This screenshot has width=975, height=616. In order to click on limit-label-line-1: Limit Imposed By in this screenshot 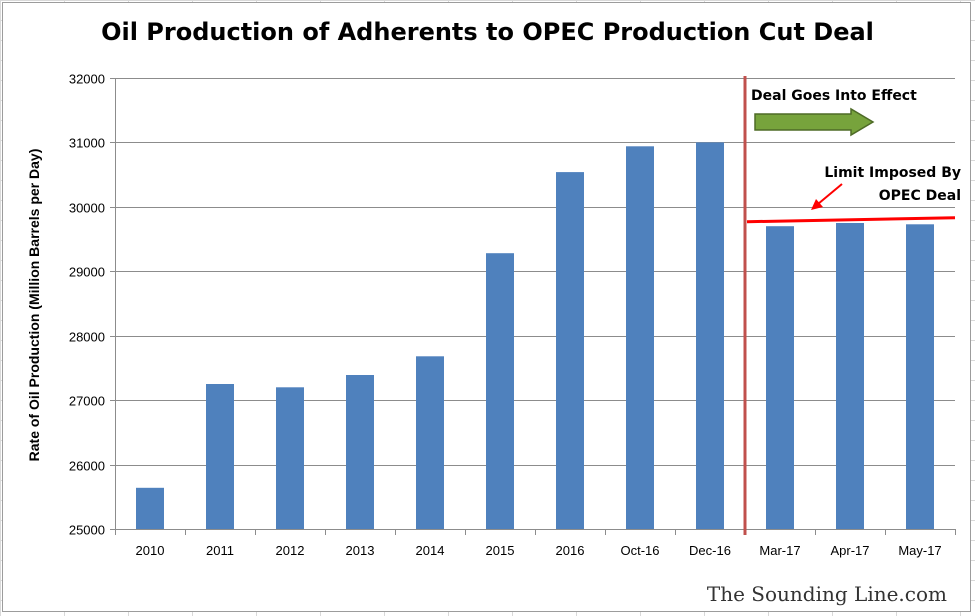, I will do `click(892, 173)`.